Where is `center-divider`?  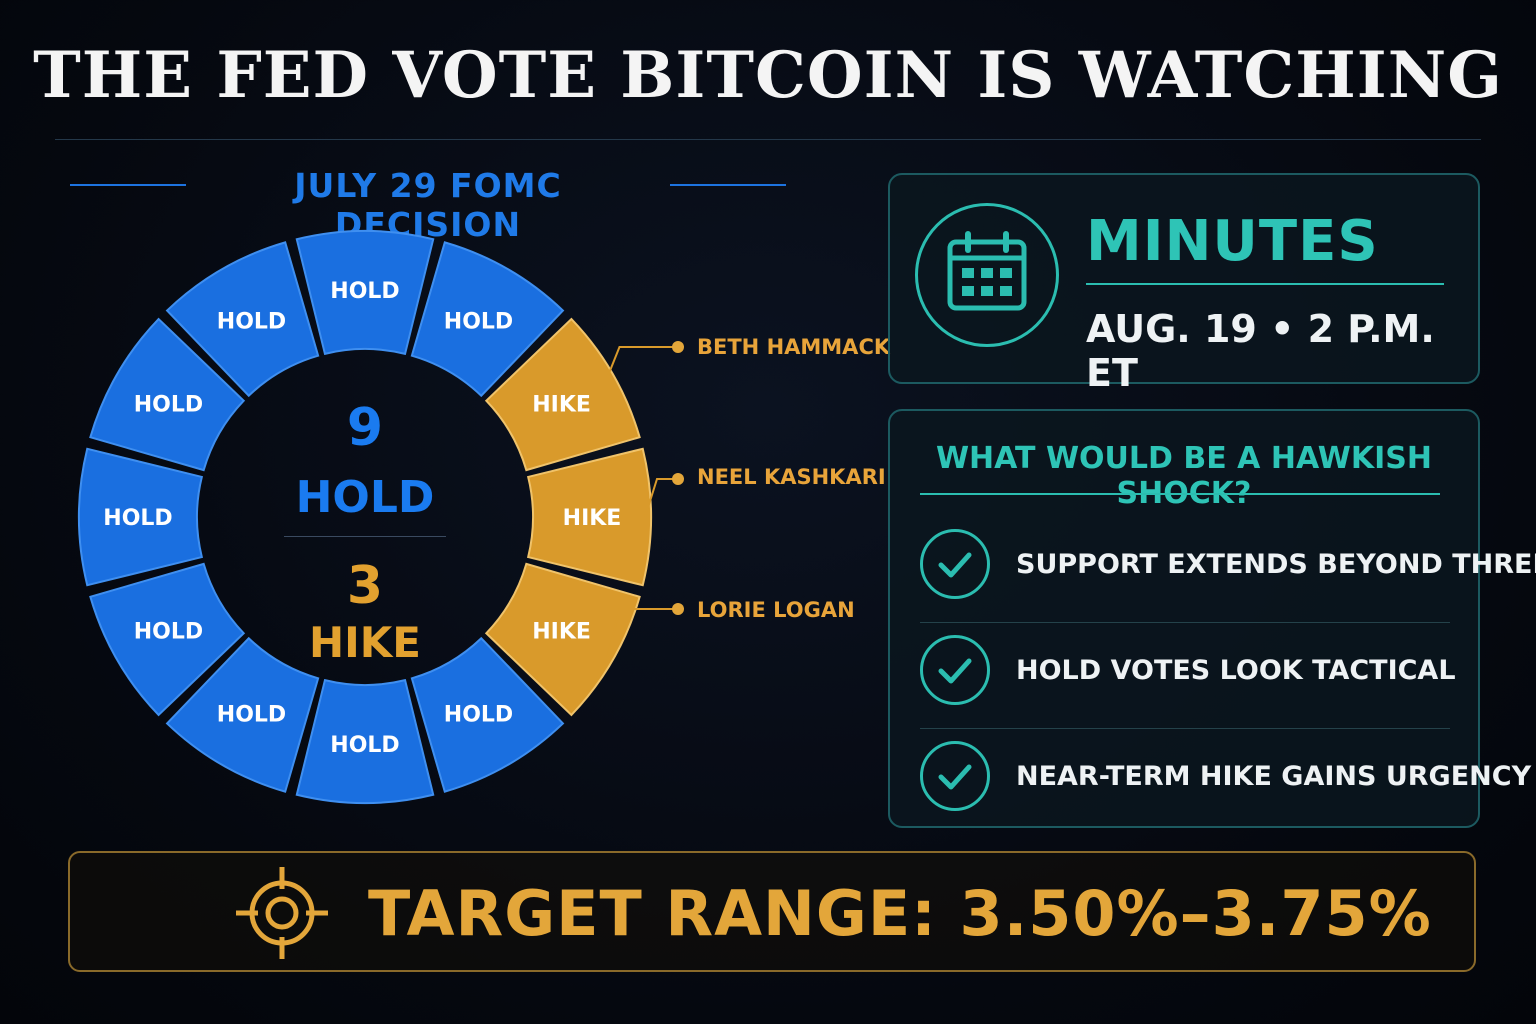
center-divider is located at coordinates (365, 536).